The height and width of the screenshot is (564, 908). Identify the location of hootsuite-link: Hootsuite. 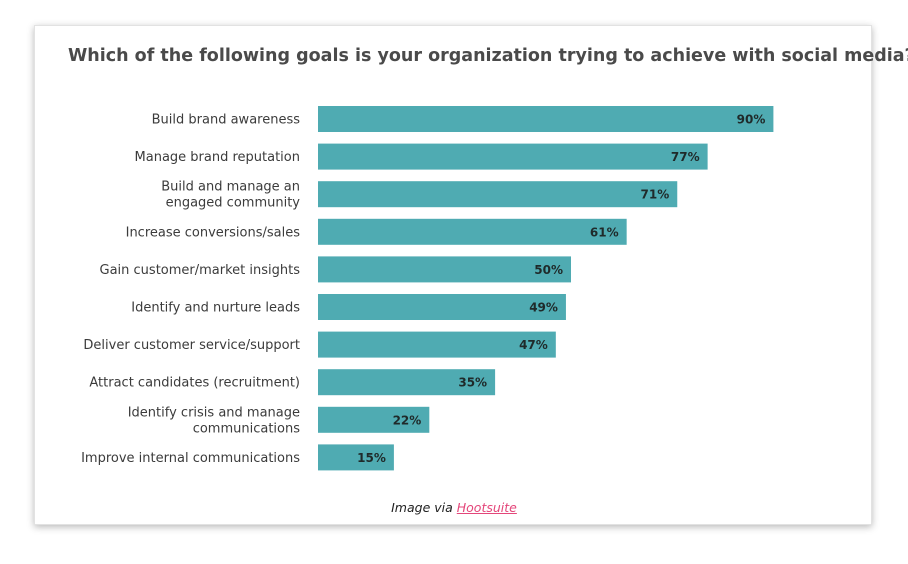
(486, 507).